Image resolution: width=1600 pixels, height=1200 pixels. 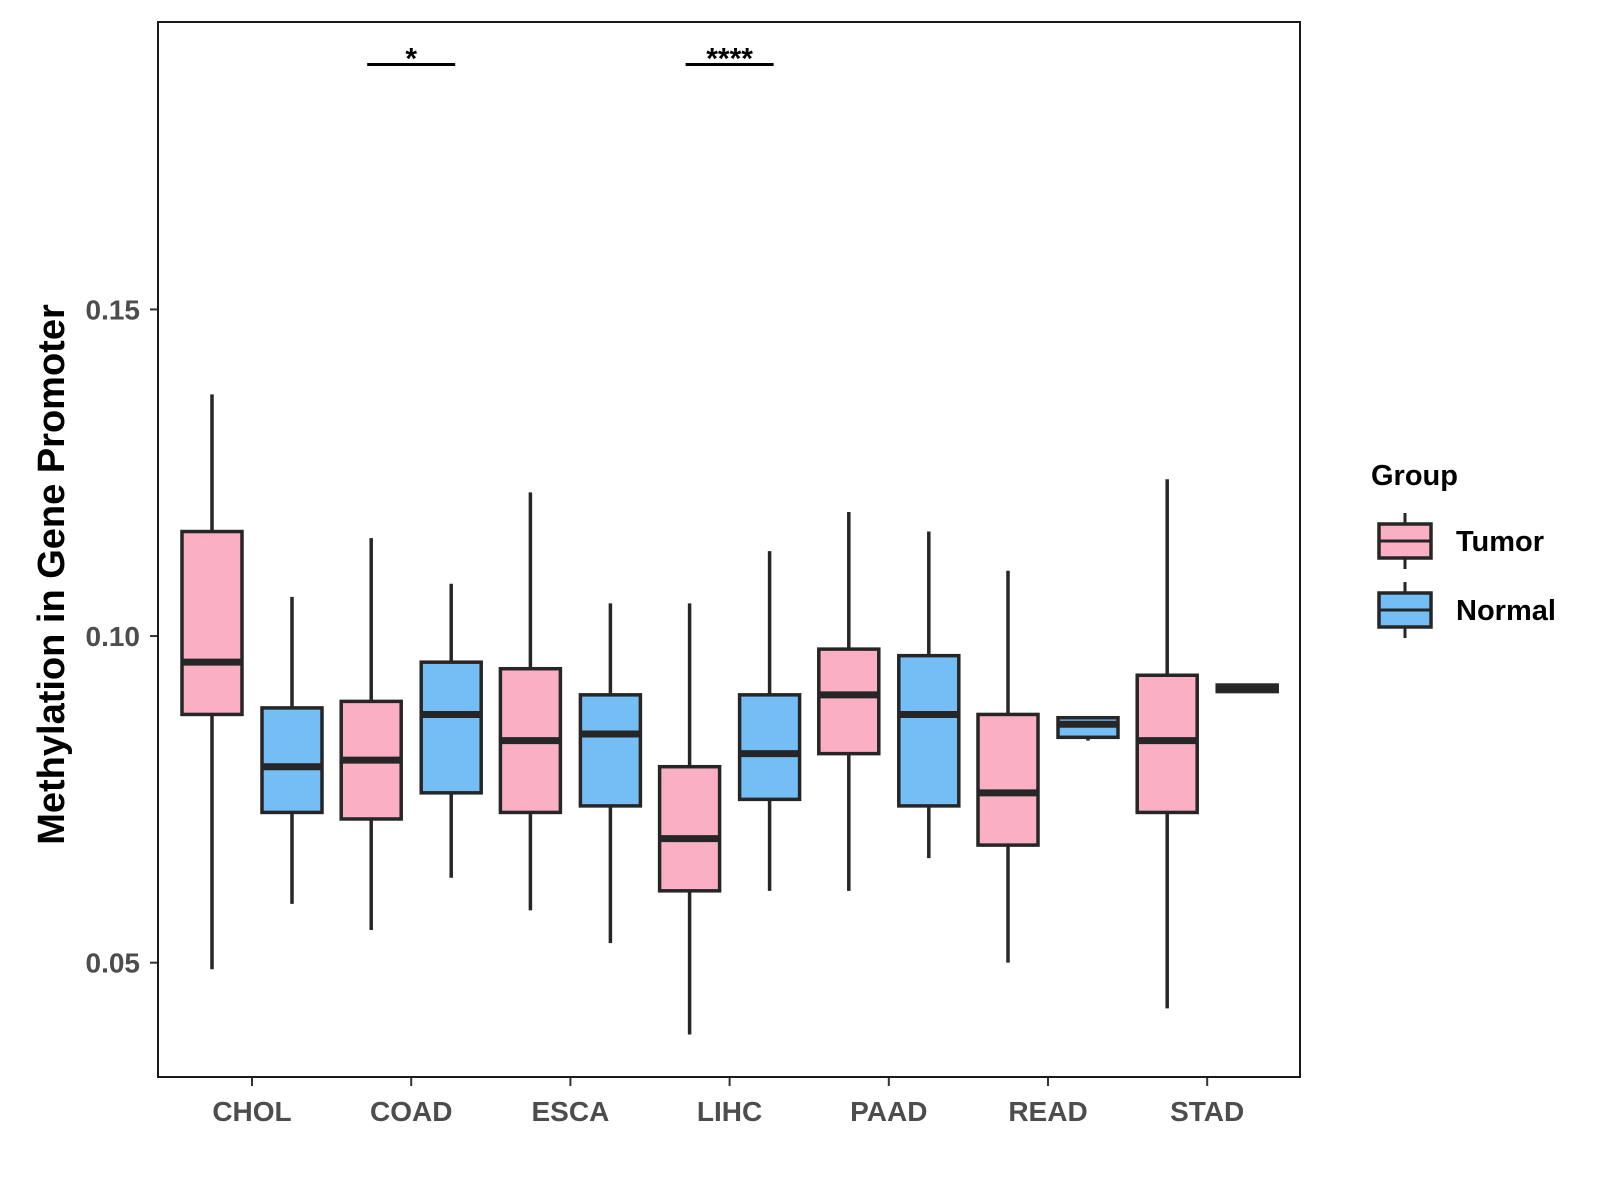 What do you see at coordinates (1506, 611) in the screenshot?
I see `legend-label: Normal` at bounding box center [1506, 611].